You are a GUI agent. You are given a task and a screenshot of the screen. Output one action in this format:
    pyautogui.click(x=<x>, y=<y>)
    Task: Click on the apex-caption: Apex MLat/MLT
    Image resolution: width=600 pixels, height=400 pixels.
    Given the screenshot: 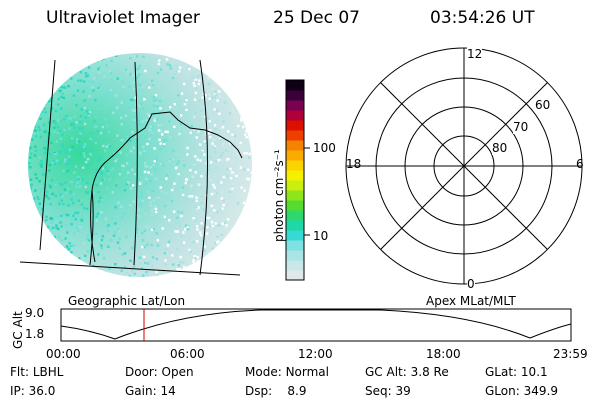 What is the action you would take?
    pyautogui.click(x=471, y=301)
    